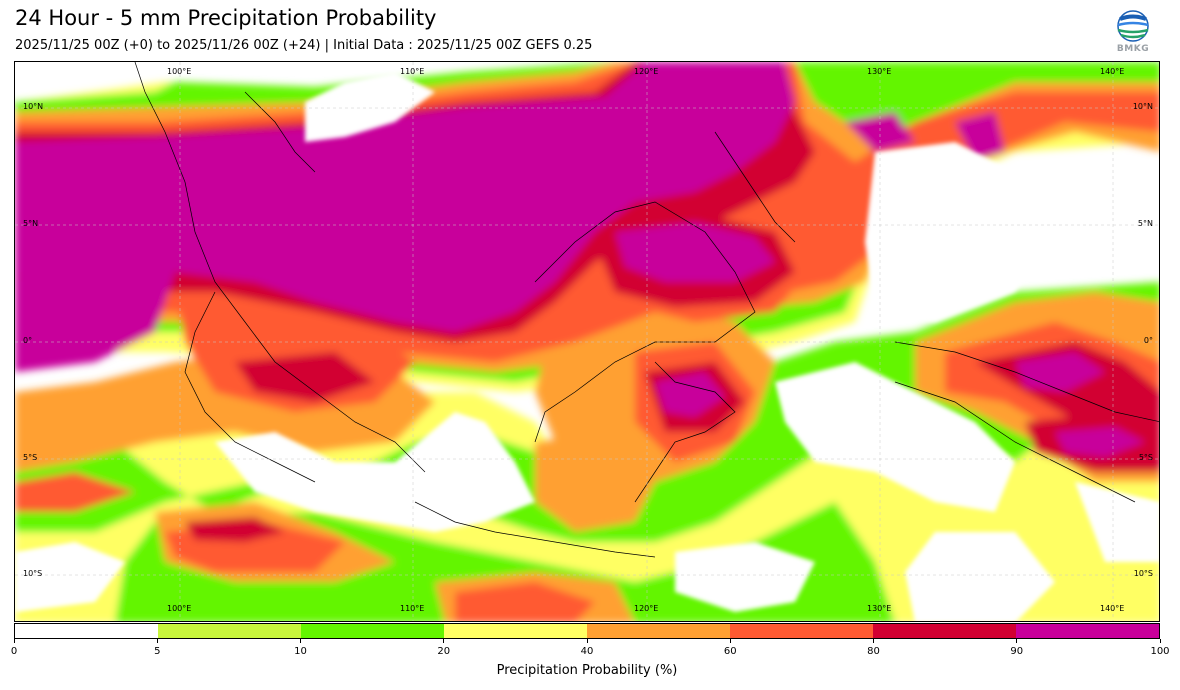 The image size is (1180, 690). I want to click on colorbar, so click(587, 631).